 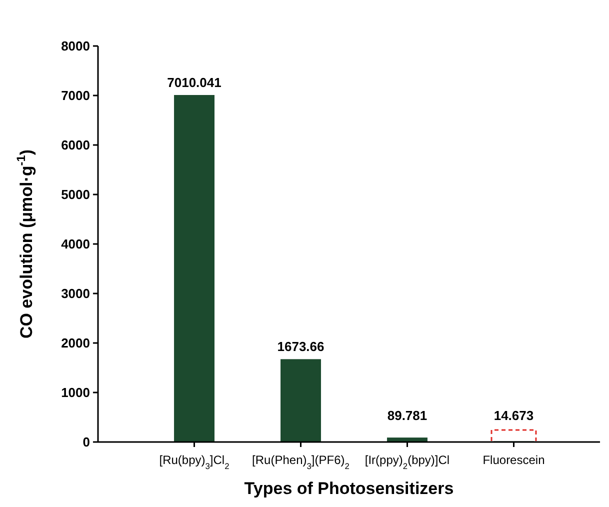 I want to click on y-tick-label: 8000, so click(x=75, y=46).